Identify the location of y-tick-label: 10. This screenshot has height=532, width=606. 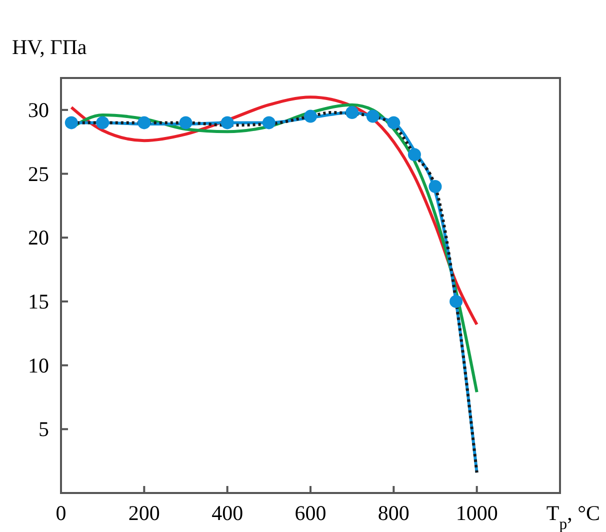
(38, 365).